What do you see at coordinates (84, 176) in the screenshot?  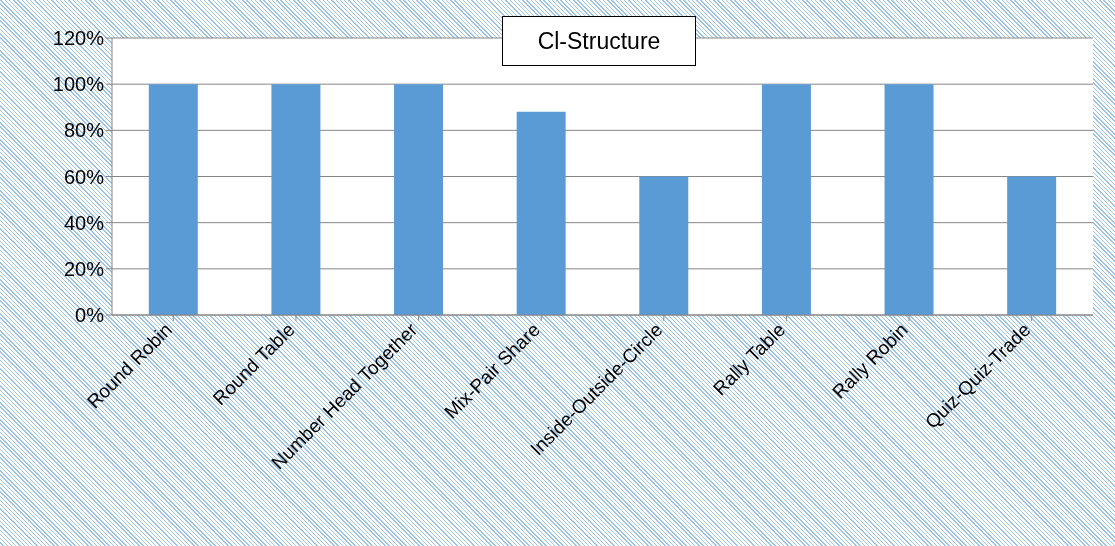 I see `y-tick-label: 60%` at bounding box center [84, 176].